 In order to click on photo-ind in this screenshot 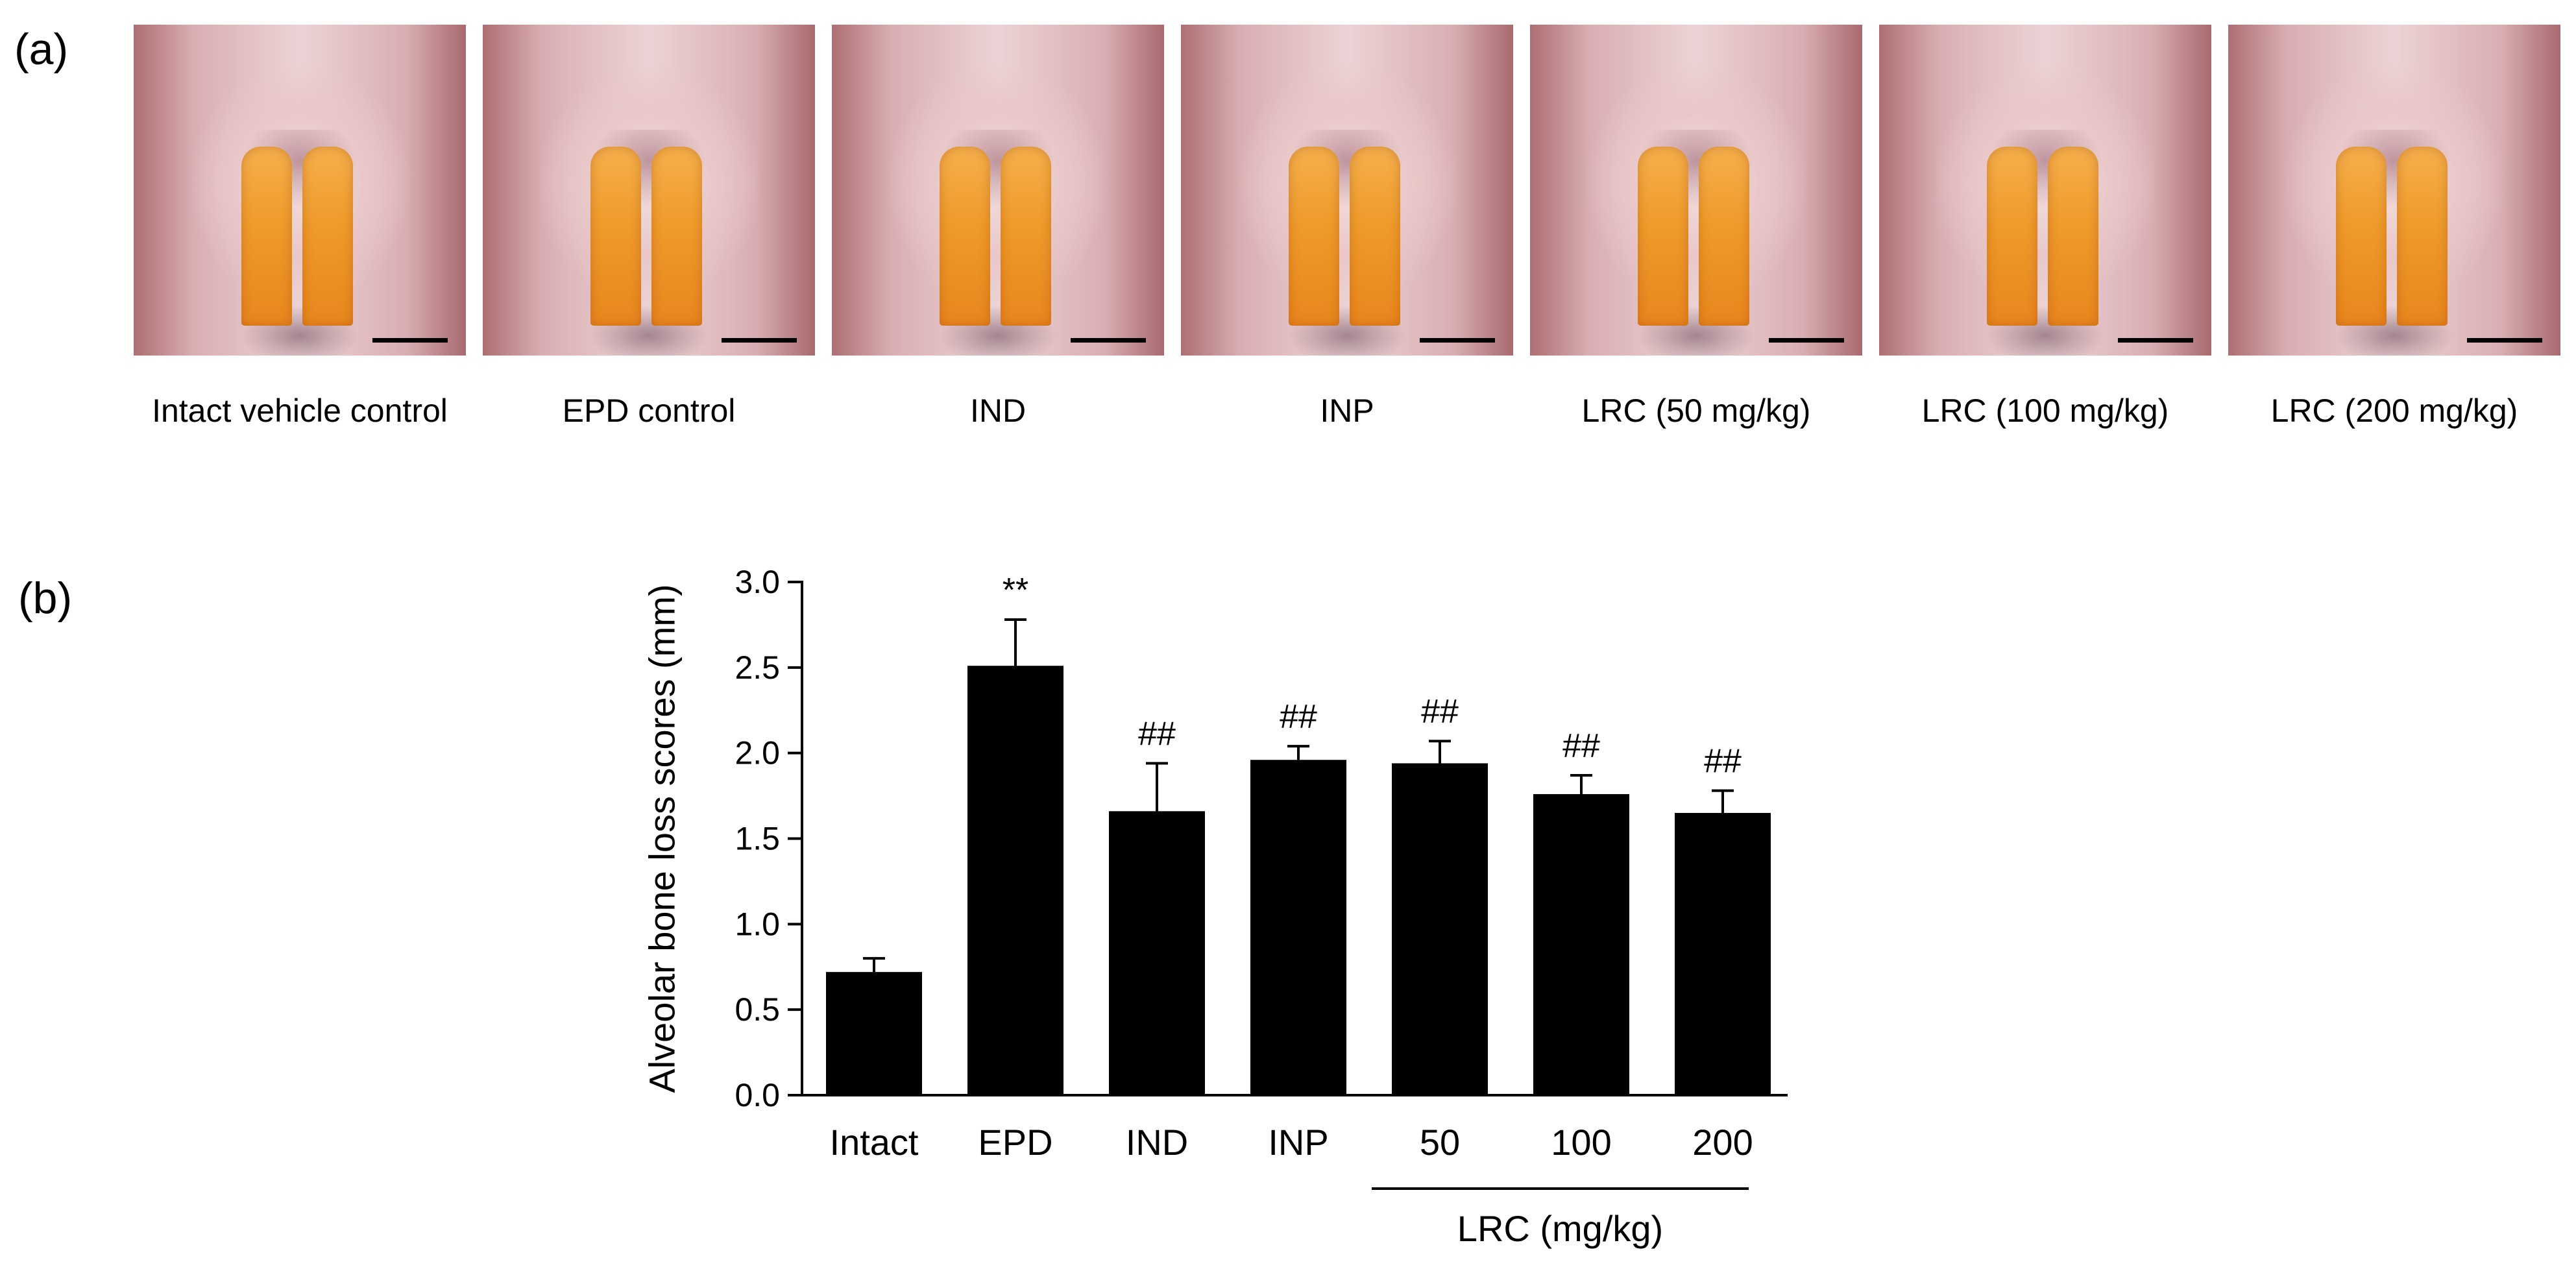, I will do `click(998, 190)`.